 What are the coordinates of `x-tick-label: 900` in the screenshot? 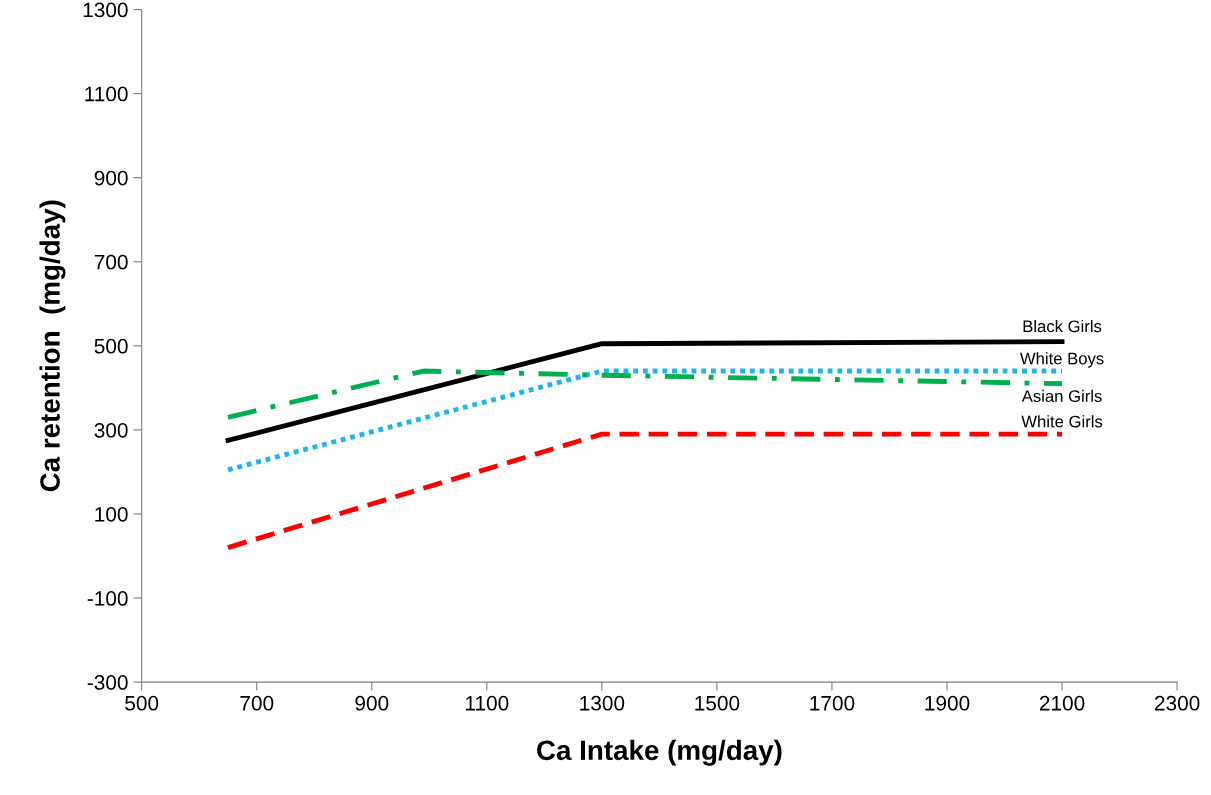 It's located at (372, 703).